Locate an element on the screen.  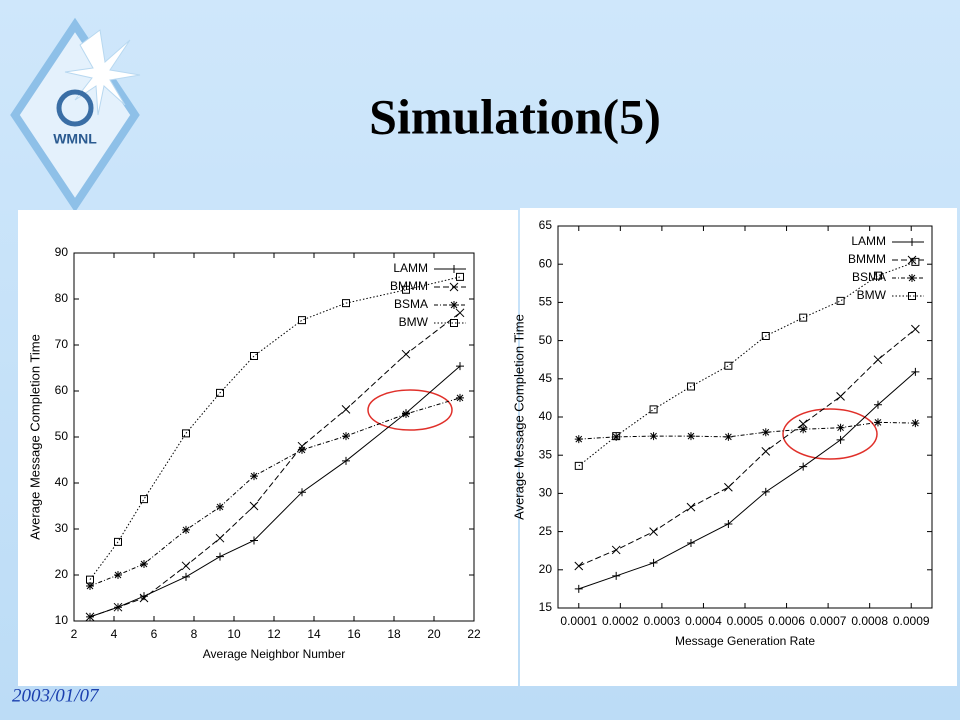
x-axis-label: Message Generation Rate is located at coordinates (745, 641).